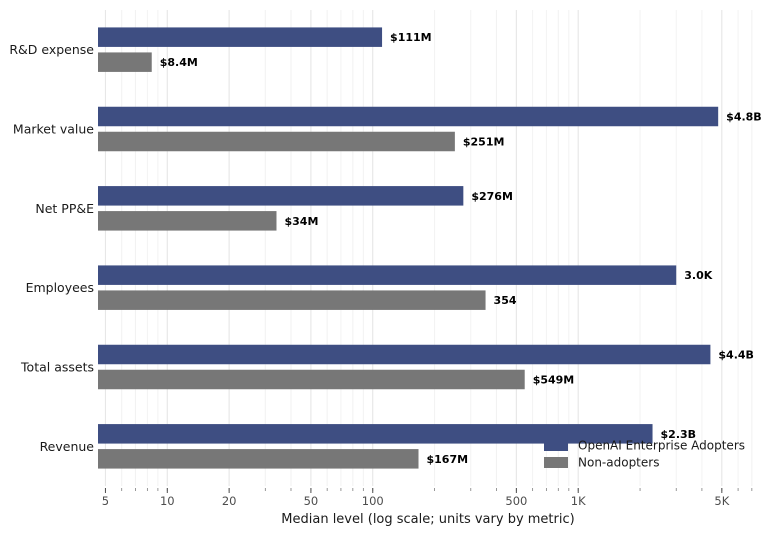 This screenshot has width=768, height=535. I want to click on bar-value-label: $2.3B, so click(679, 434).